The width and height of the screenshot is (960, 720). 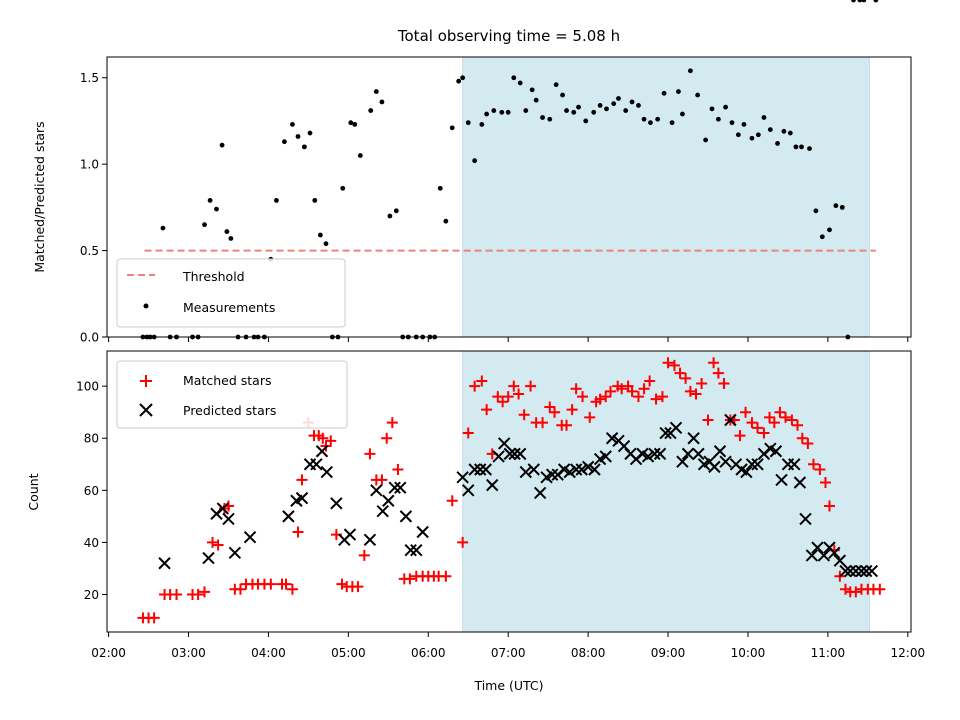 I want to click on ratio-y-tick-label: 1.0, so click(x=89, y=165).